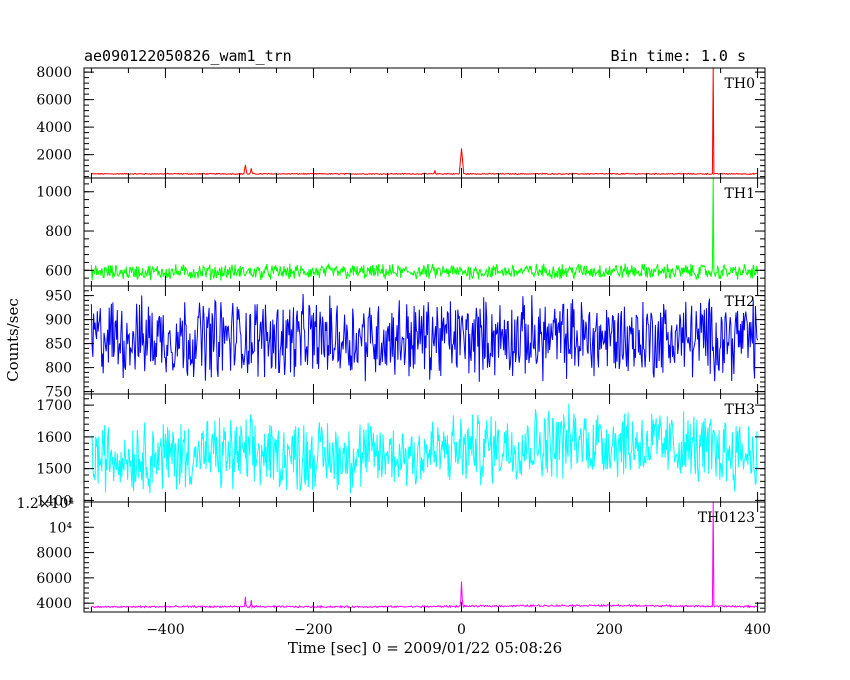  I want to click on x-tick-label: 400, so click(757, 630).